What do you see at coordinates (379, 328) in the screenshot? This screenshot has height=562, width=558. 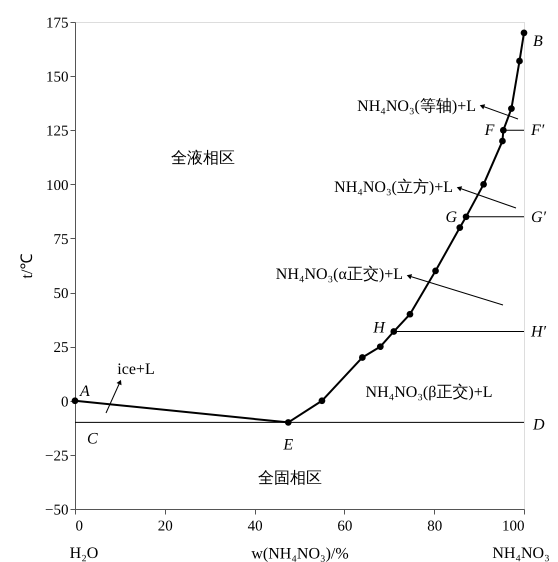 I see `annotation: H` at bounding box center [379, 328].